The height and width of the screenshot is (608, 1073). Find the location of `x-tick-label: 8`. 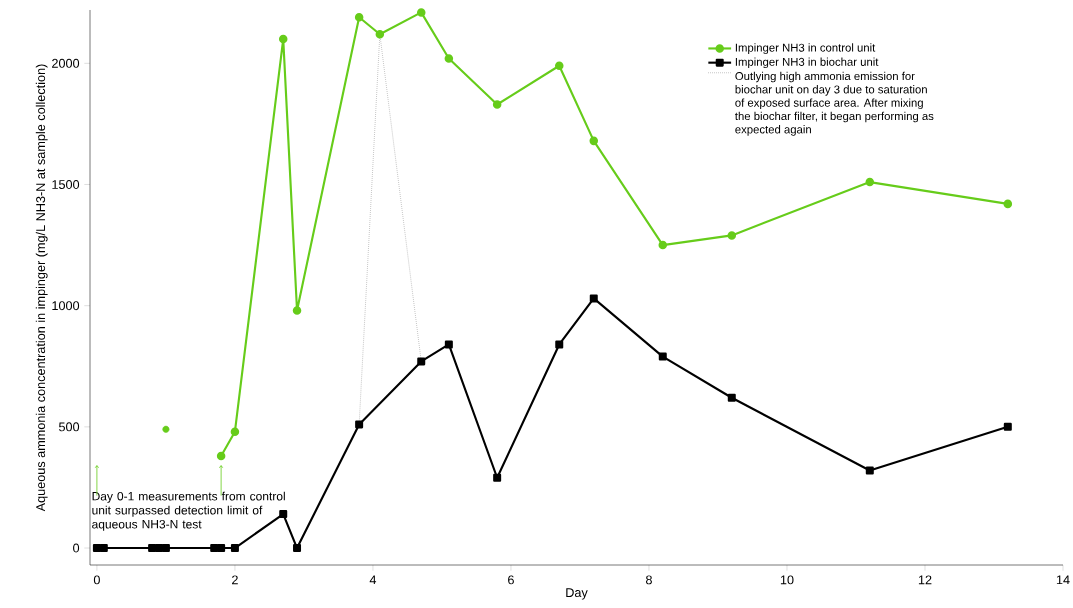

x-tick-label: 8 is located at coordinates (648, 580).